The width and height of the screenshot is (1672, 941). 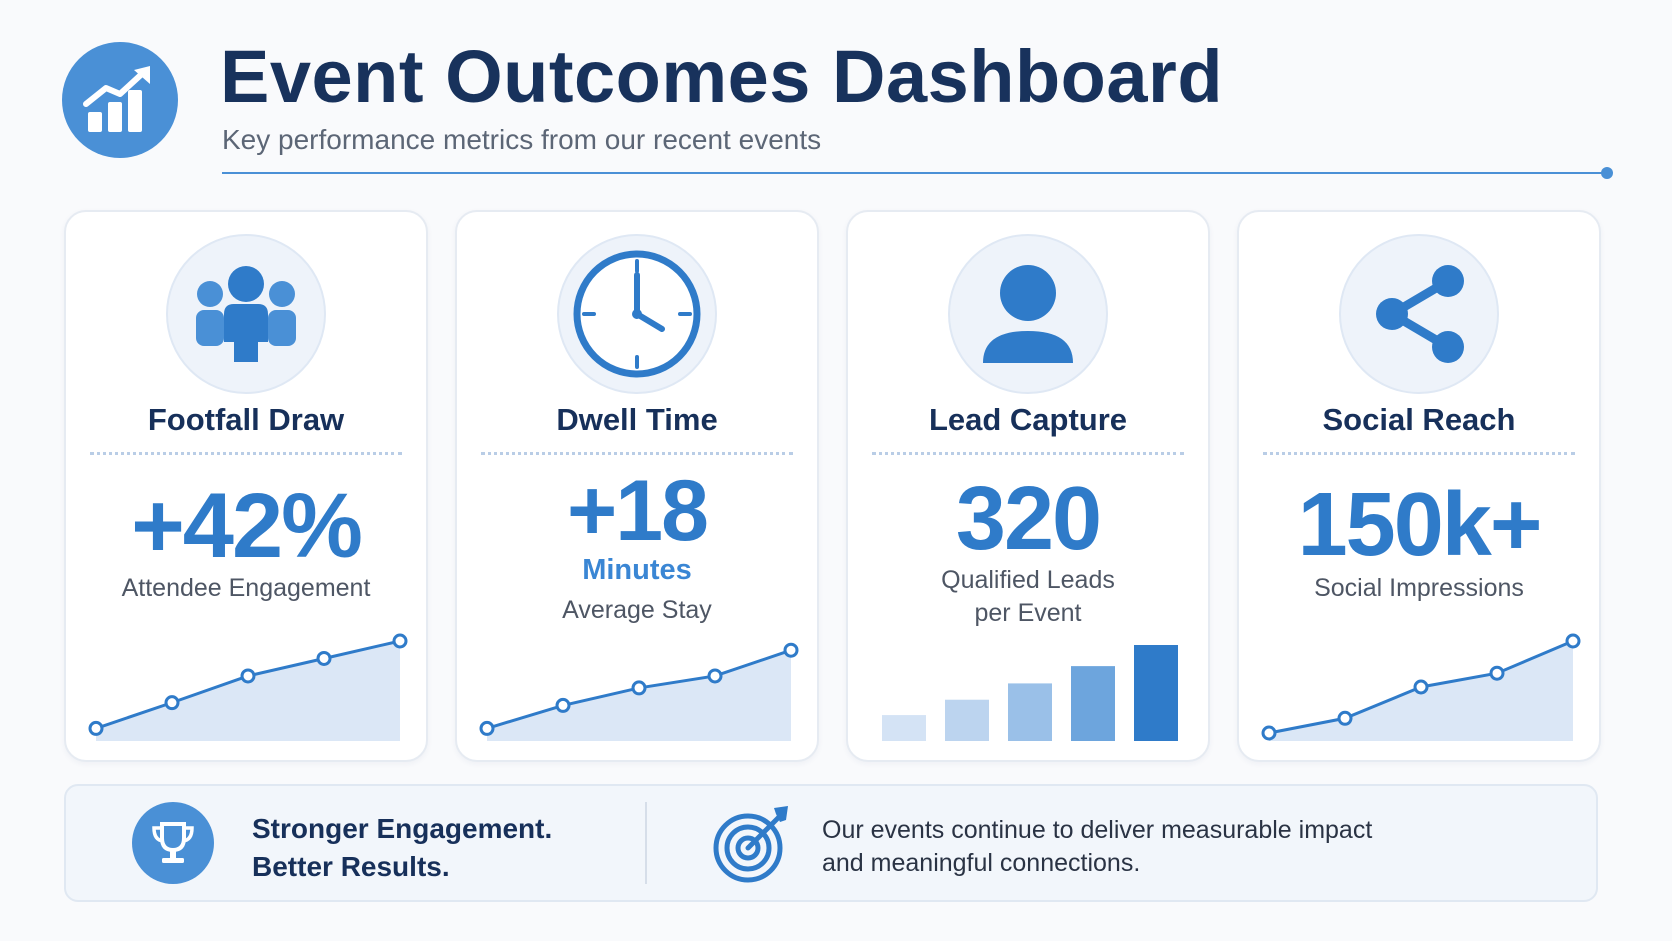 I want to click on user-icon, so click(x=1028, y=314).